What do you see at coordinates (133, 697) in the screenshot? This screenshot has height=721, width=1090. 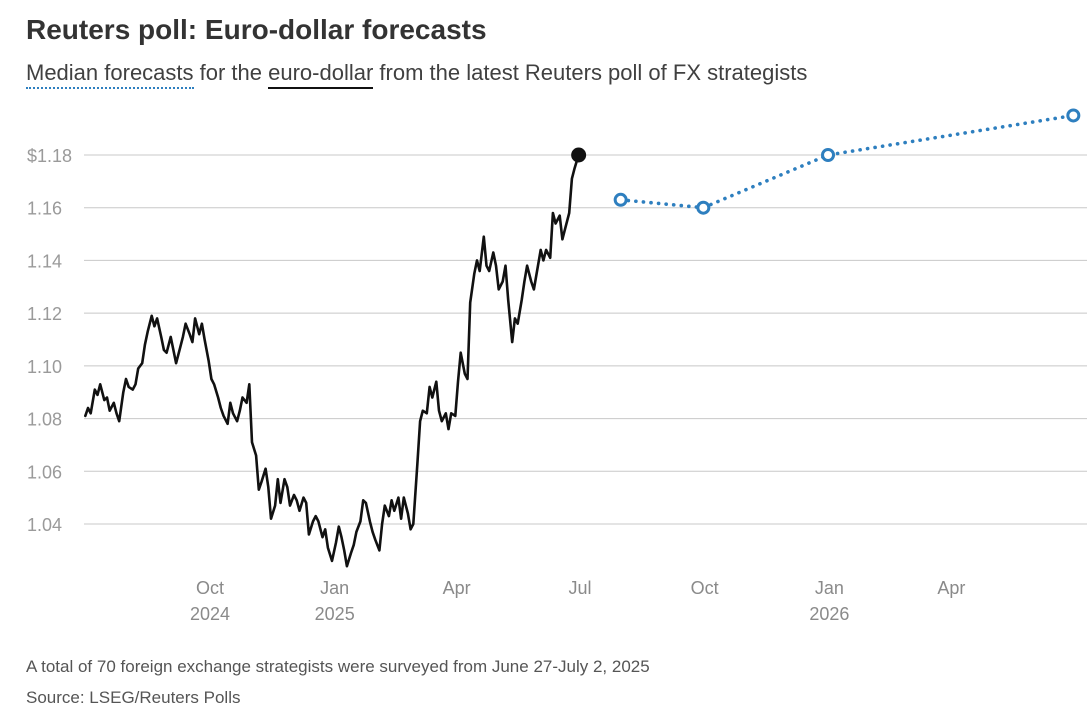 I see `source-note: Source: LSEG/Reuters Polls` at bounding box center [133, 697].